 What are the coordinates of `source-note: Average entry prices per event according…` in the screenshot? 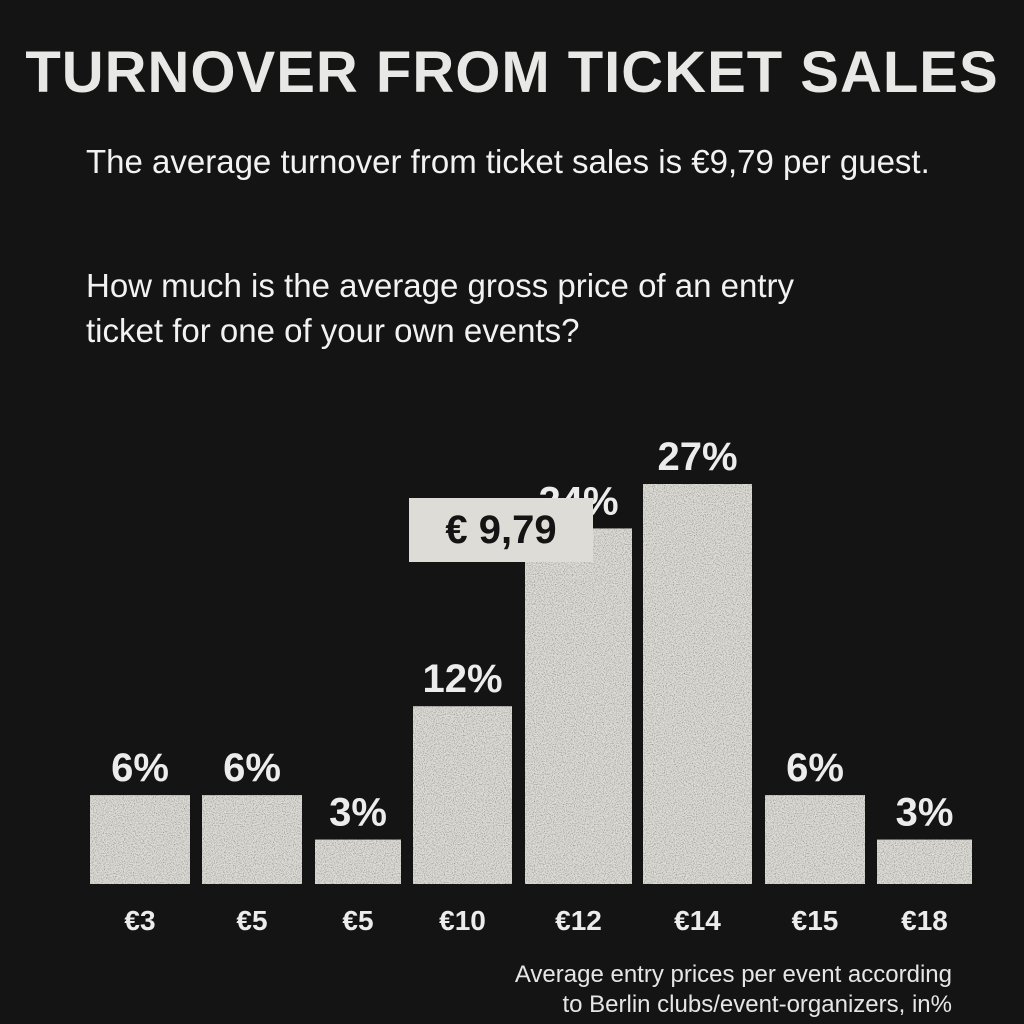 It's located at (733, 990).